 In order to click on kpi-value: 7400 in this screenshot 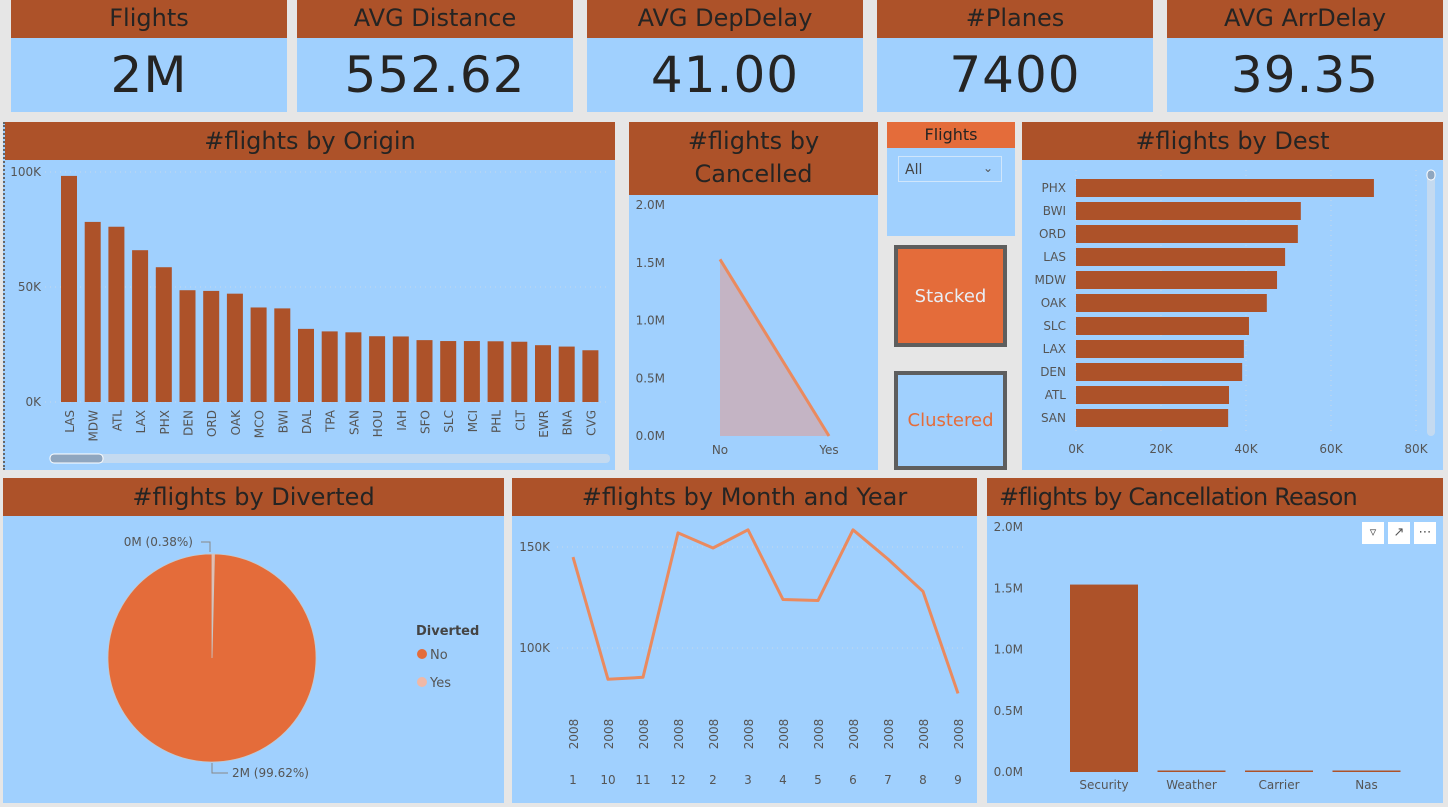, I will do `click(1015, 75)`.